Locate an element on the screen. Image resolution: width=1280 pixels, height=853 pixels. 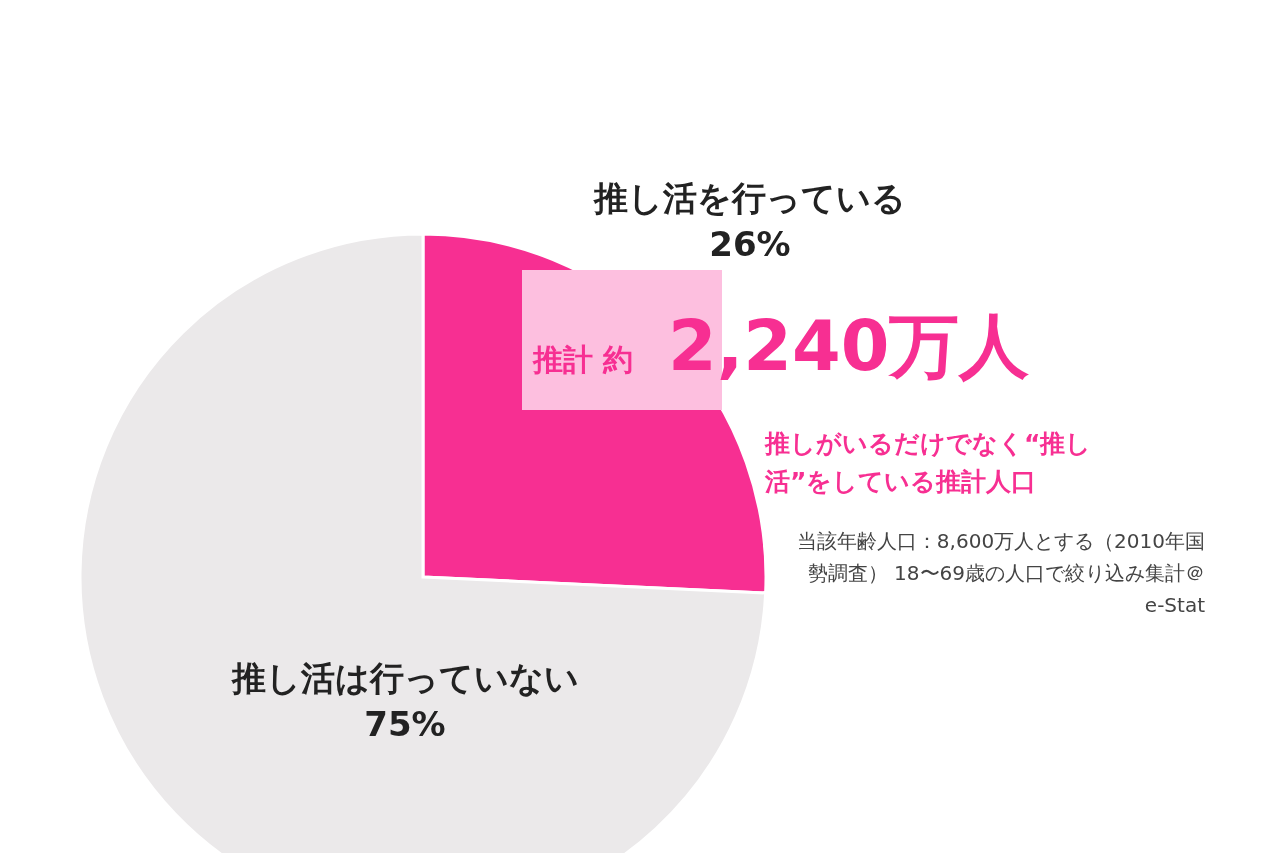
text: 当該年齢人口：8,600万人とする（2010年国勢調査） 18〜69歳の人口で絞り込み集計＠e-Stat is located at coordinates (1000, 573).